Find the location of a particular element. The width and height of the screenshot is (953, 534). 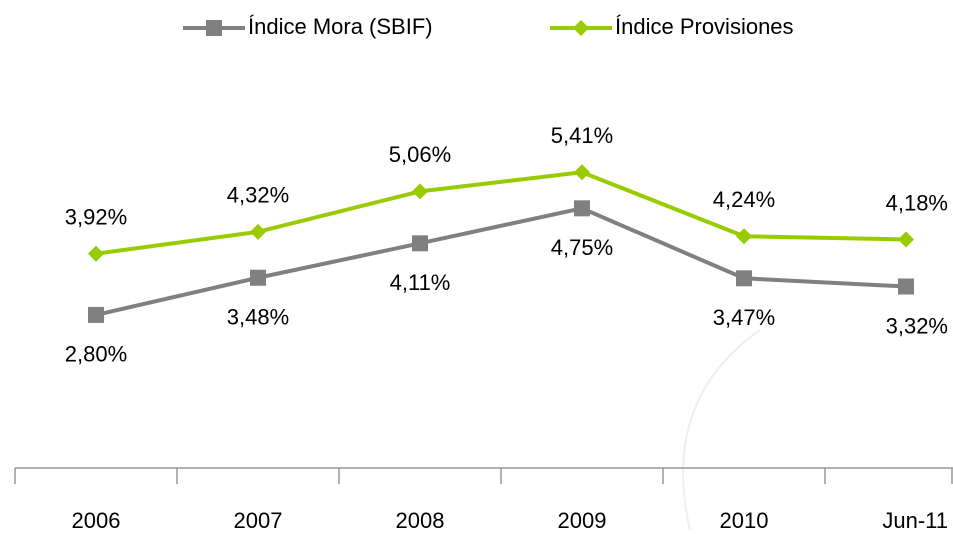

data-label: 3,47% is located at coordinates (744, 317).